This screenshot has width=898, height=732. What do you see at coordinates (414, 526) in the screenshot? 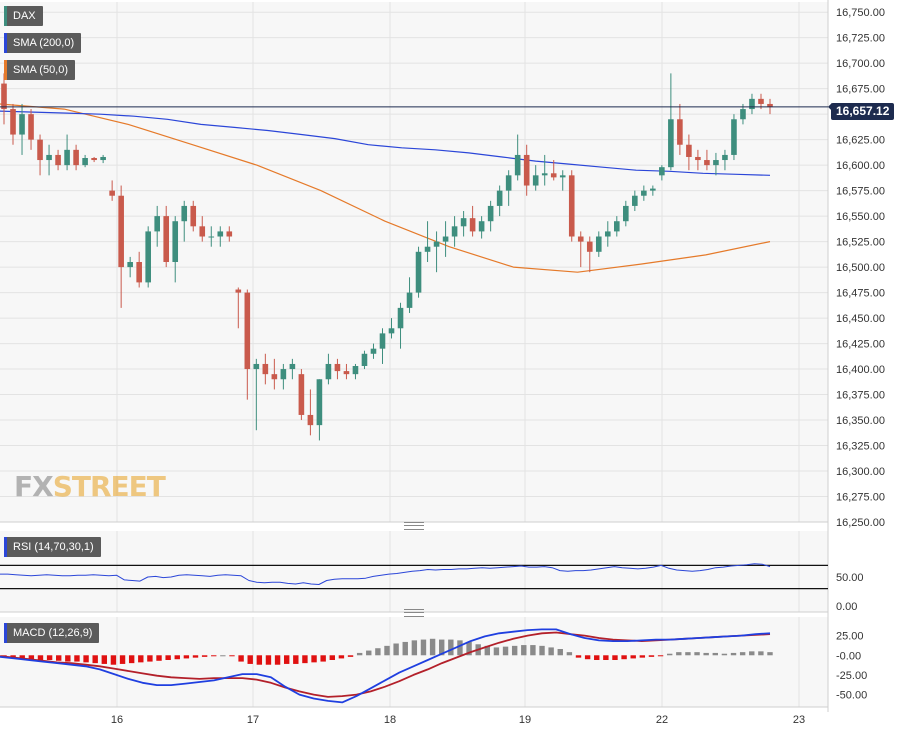
I see `rsi-resize-handle` at bounding box center [414, 526].